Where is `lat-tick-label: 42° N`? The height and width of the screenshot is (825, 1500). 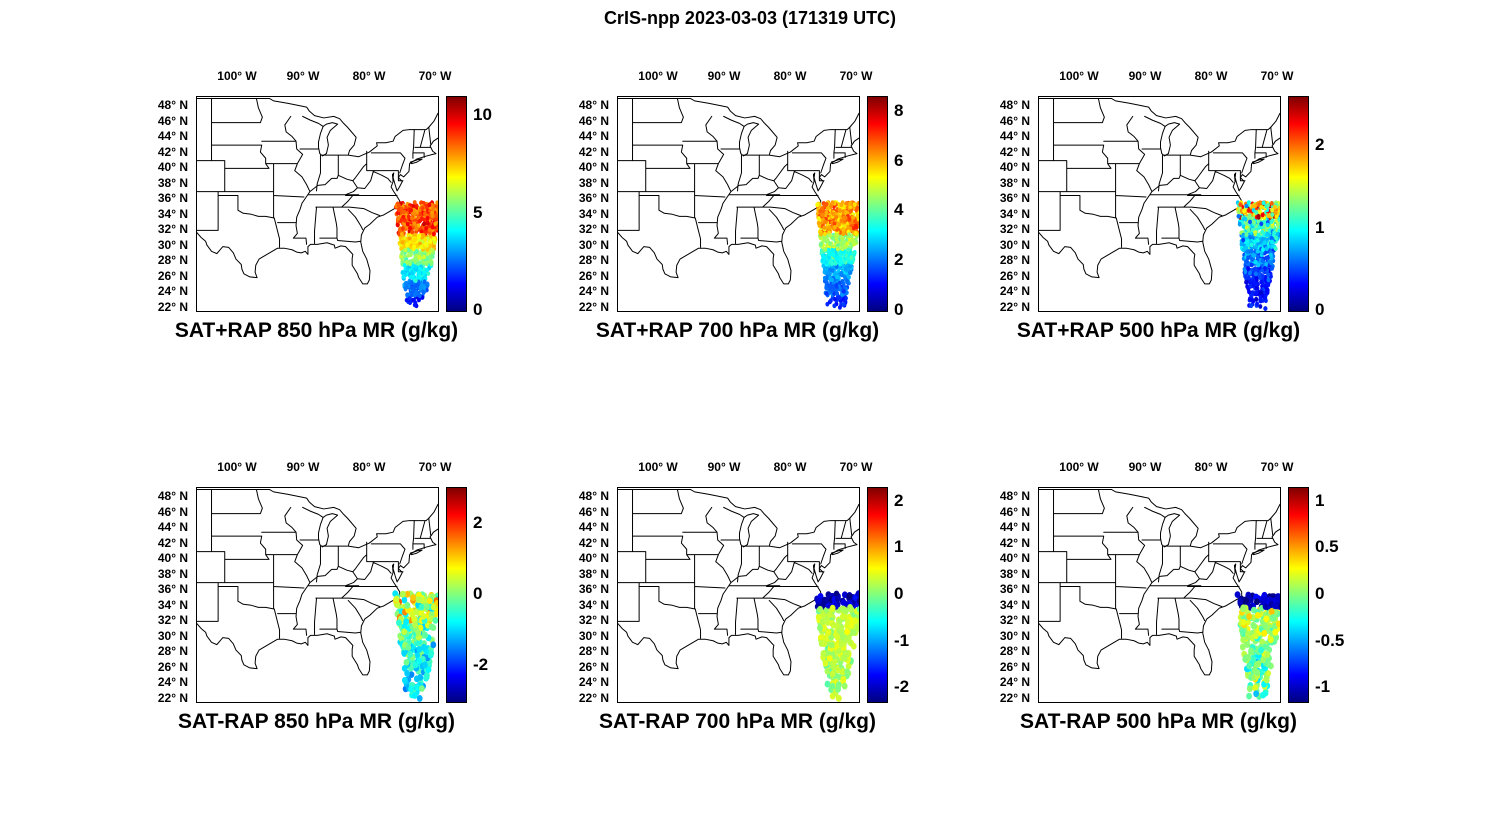
lat-tick-label: 42° N is located at coordinates (1014, 151).